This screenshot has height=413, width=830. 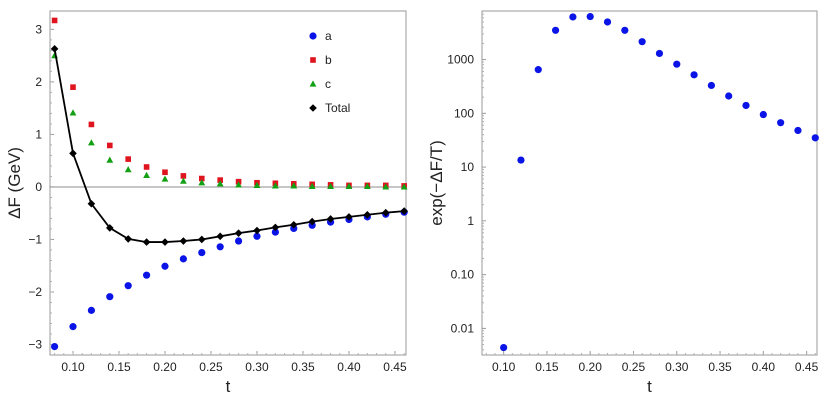 I want to click on y-tick-label: −3, so click(x=35, y=344).